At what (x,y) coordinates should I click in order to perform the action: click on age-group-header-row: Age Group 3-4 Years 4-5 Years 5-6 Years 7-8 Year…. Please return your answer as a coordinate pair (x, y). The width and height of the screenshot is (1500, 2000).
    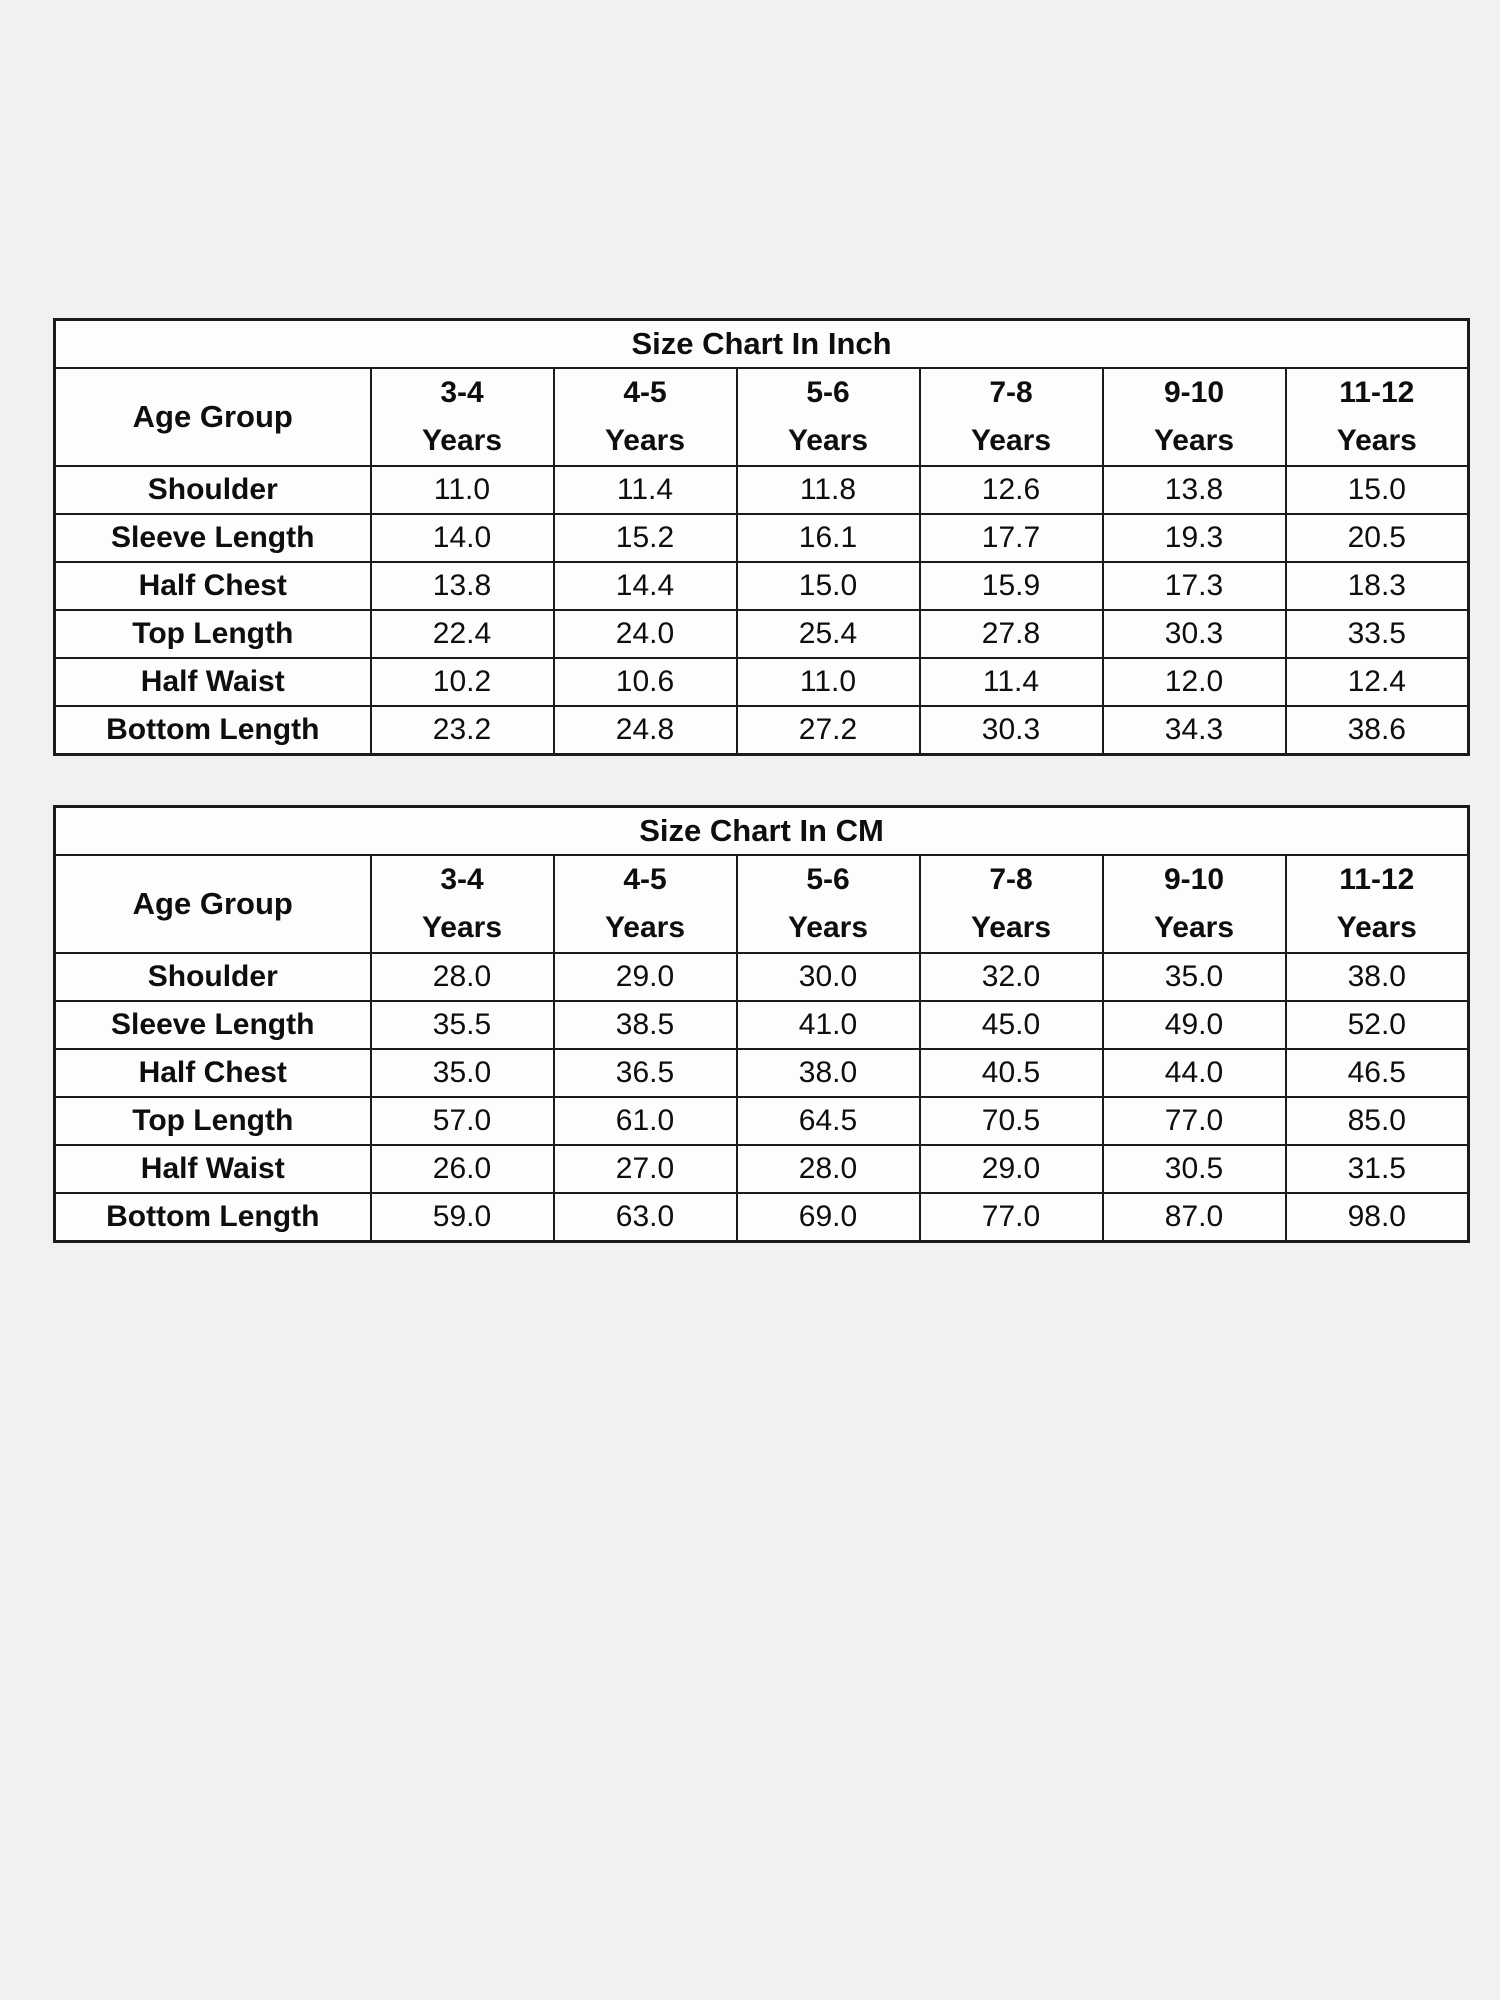
    Looking at the image, I should click on (761, 417).